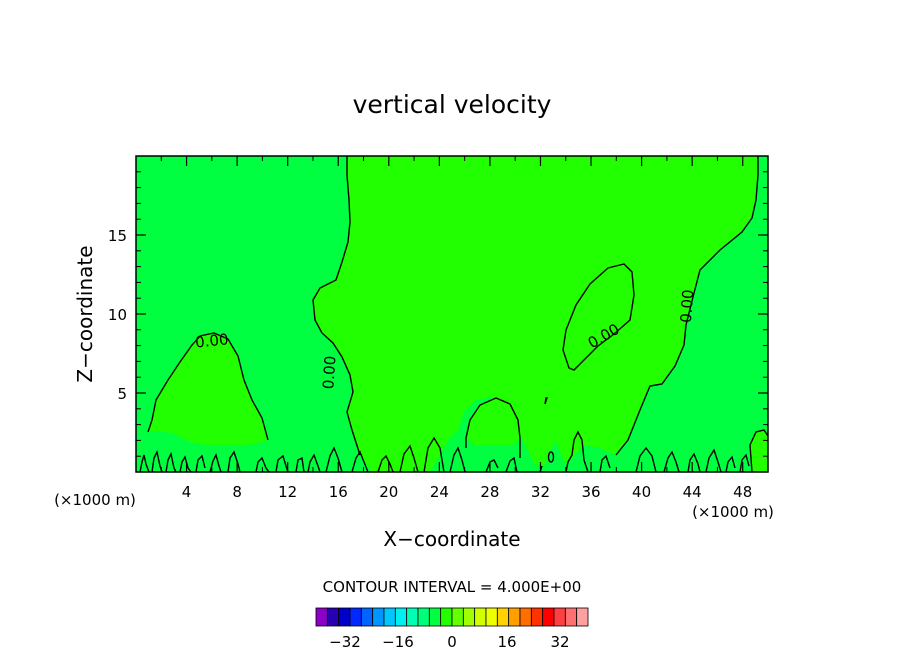 This screenshot has height=654, width=904. I want to click on zero-contour-right-bubble, so click(598, 317).